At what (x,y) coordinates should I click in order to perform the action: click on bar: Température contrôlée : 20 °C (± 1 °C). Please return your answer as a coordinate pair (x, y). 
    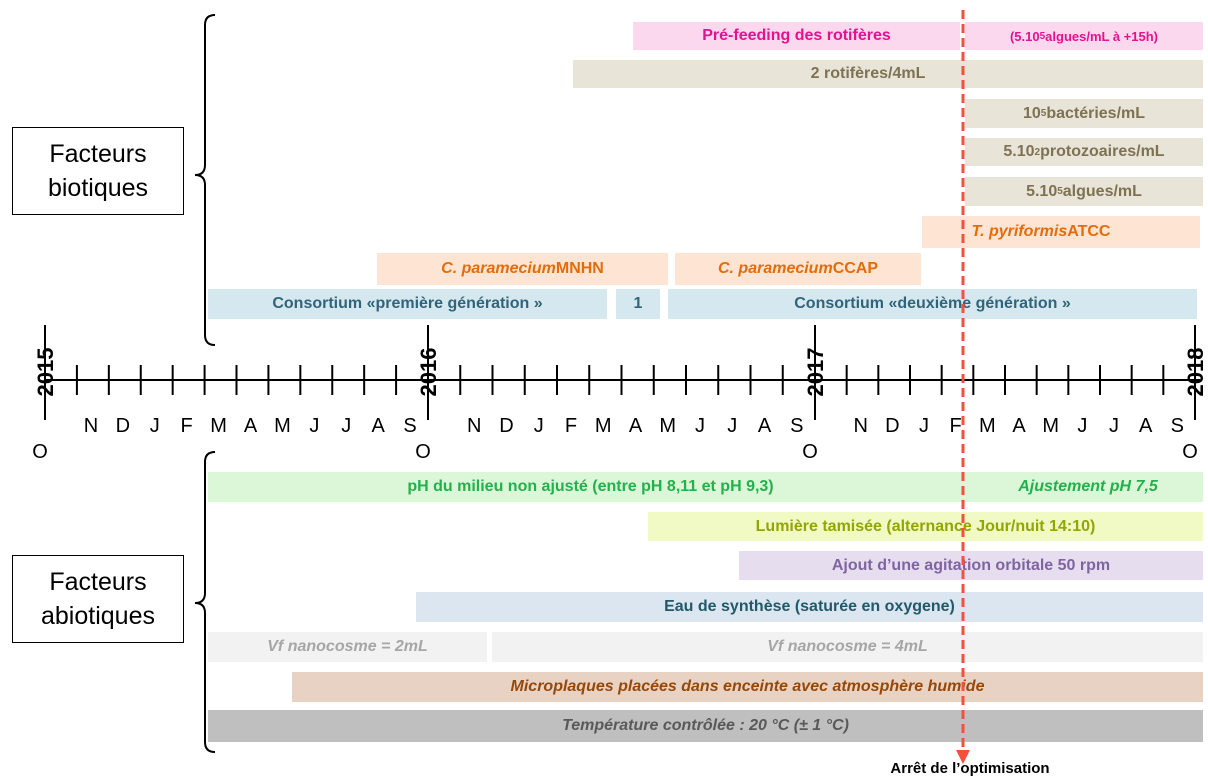
    Looking at the image, I should click on (705, 726).